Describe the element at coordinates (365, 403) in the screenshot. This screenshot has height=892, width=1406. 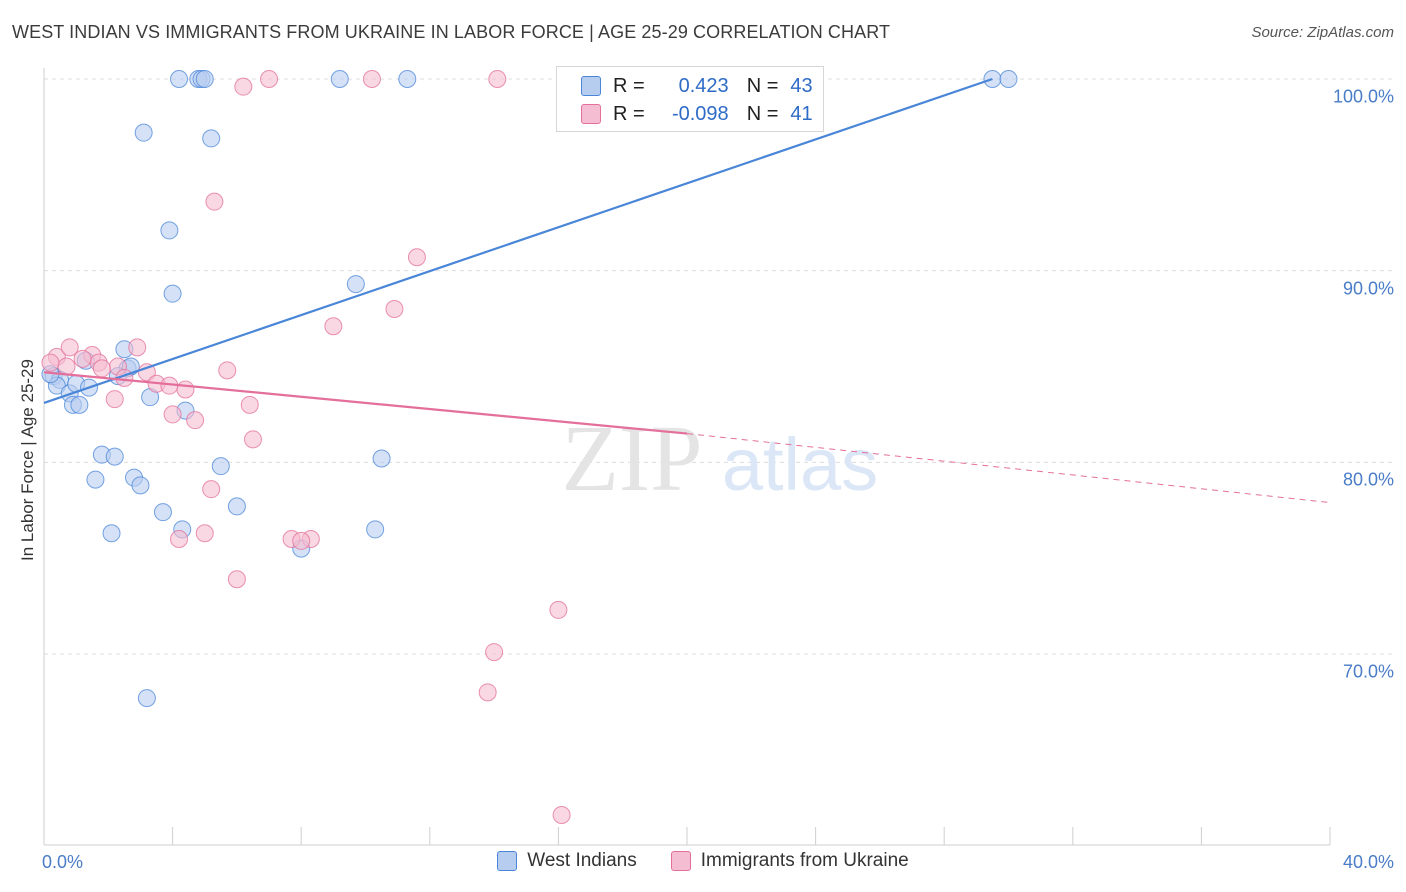
I see `trend-line-ukraine` at that location.